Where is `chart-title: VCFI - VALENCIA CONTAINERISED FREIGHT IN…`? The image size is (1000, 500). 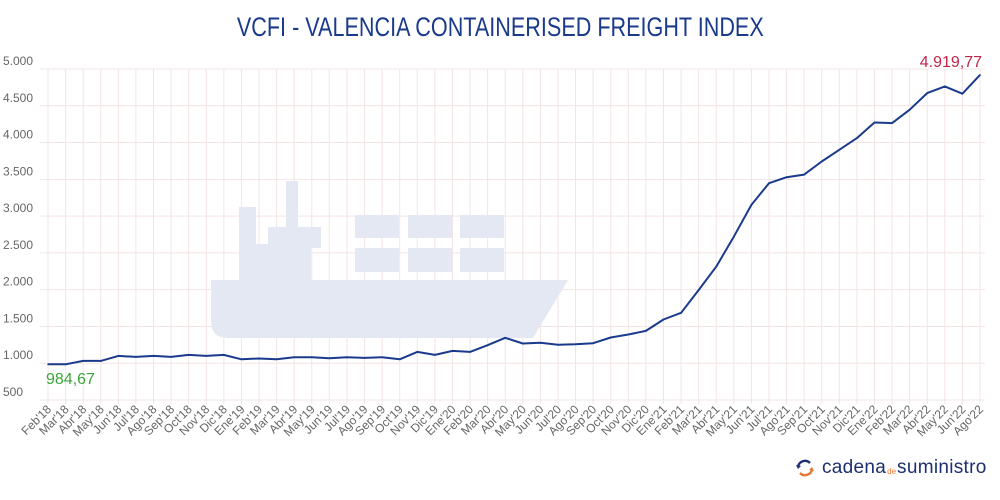 chart-title: VCFI - VALENCIA CONTAINERISED FREIGHT IN… is located at coordinates (500, 27).